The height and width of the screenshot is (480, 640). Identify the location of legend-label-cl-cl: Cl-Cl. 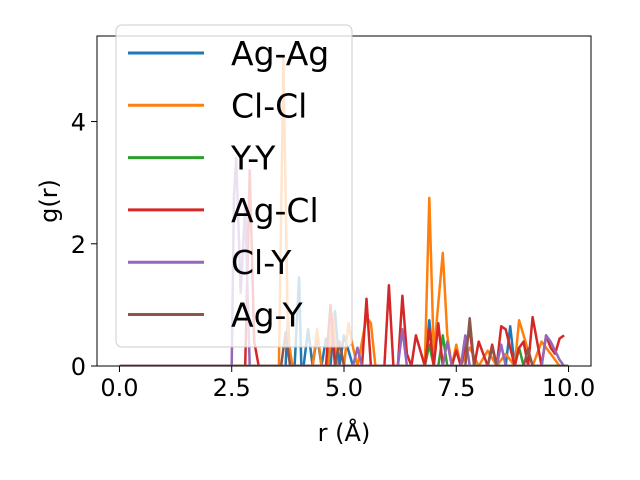
(269, 105).